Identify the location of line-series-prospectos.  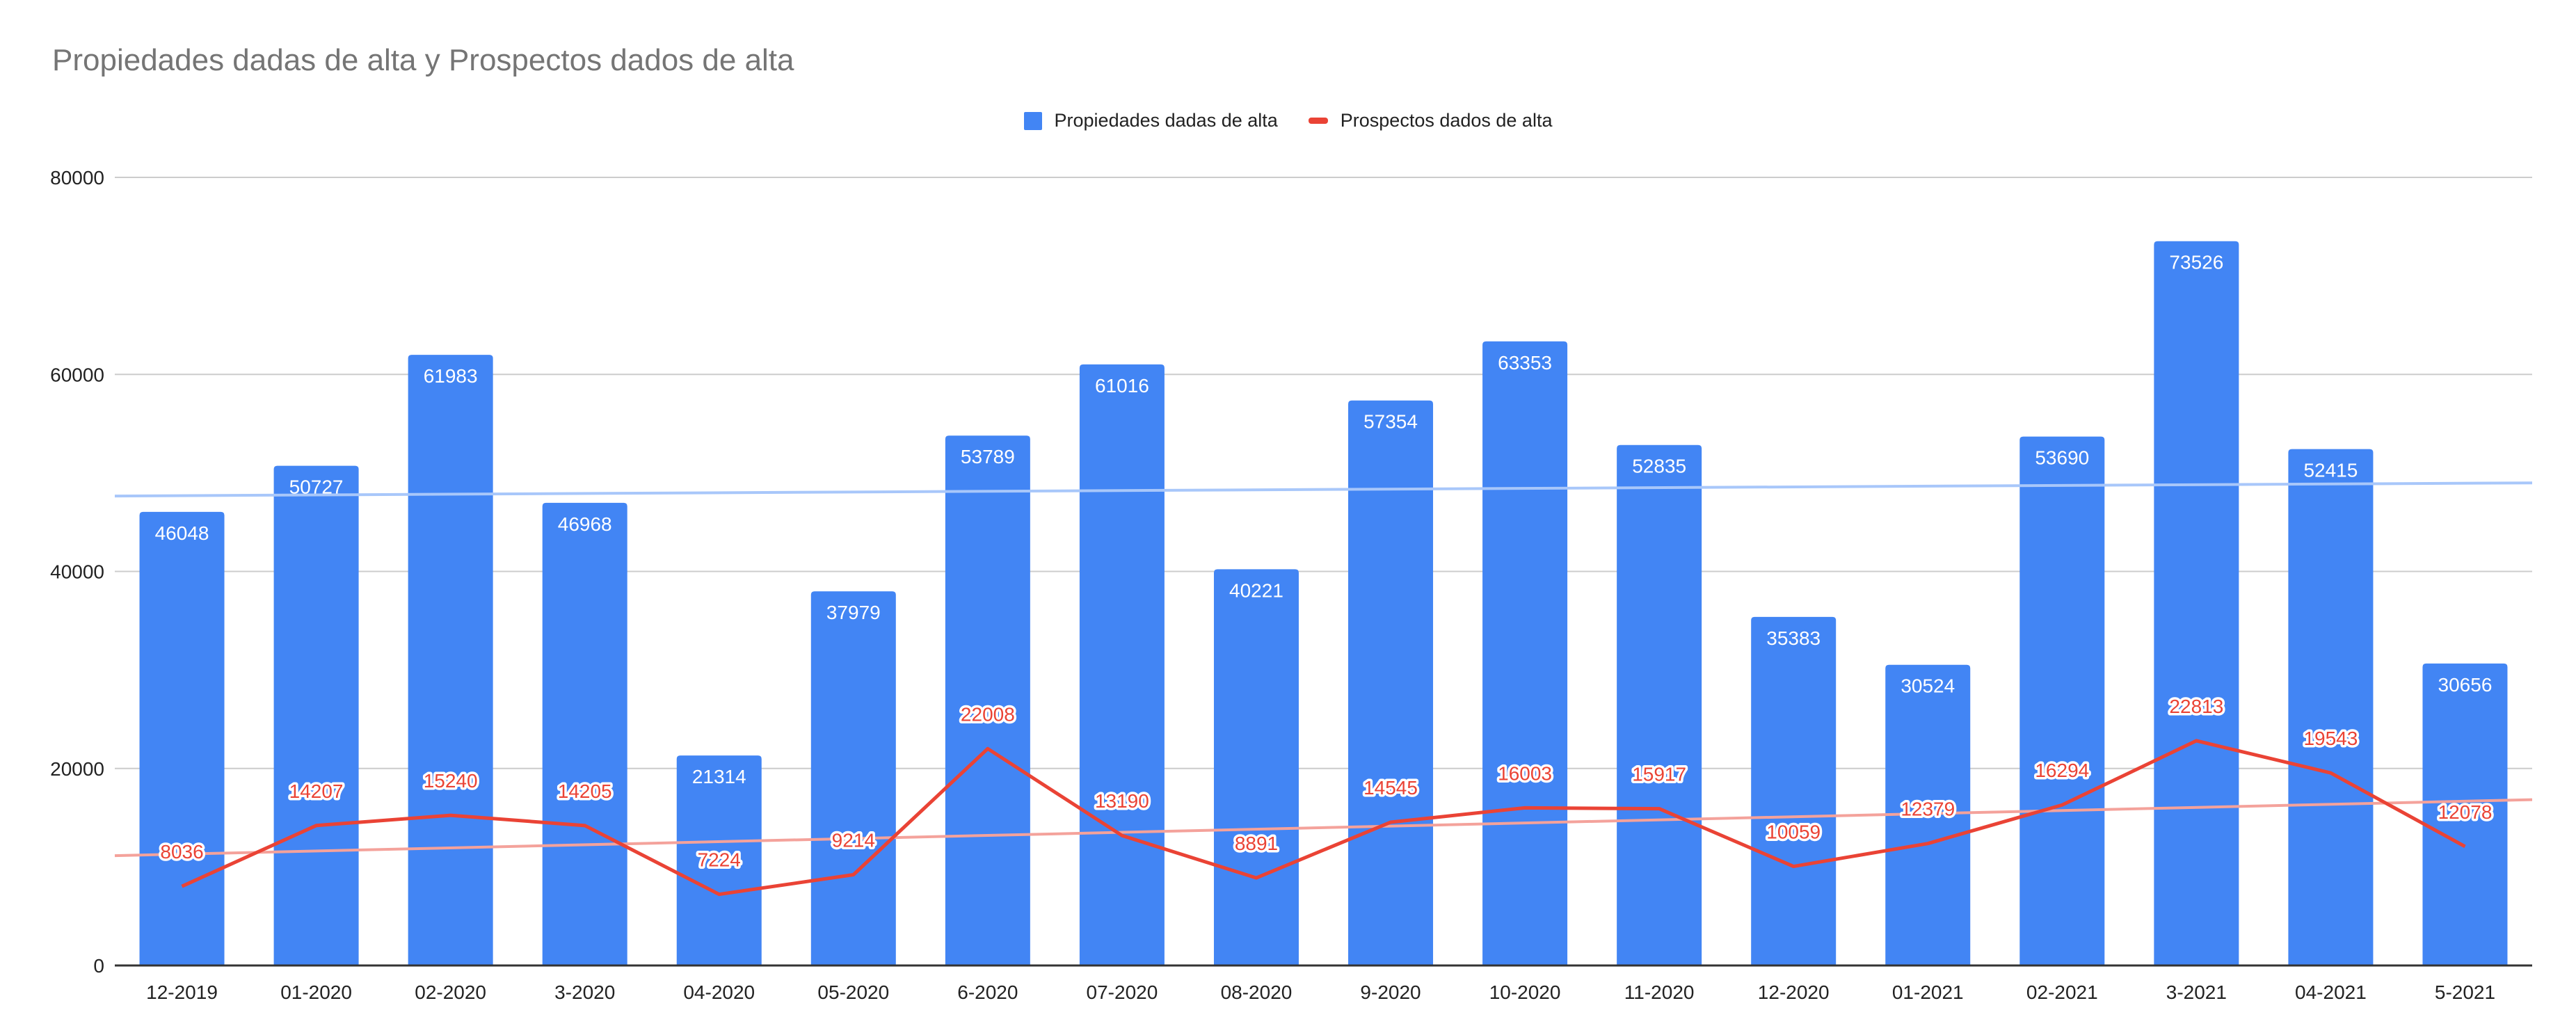
(1323, 818).